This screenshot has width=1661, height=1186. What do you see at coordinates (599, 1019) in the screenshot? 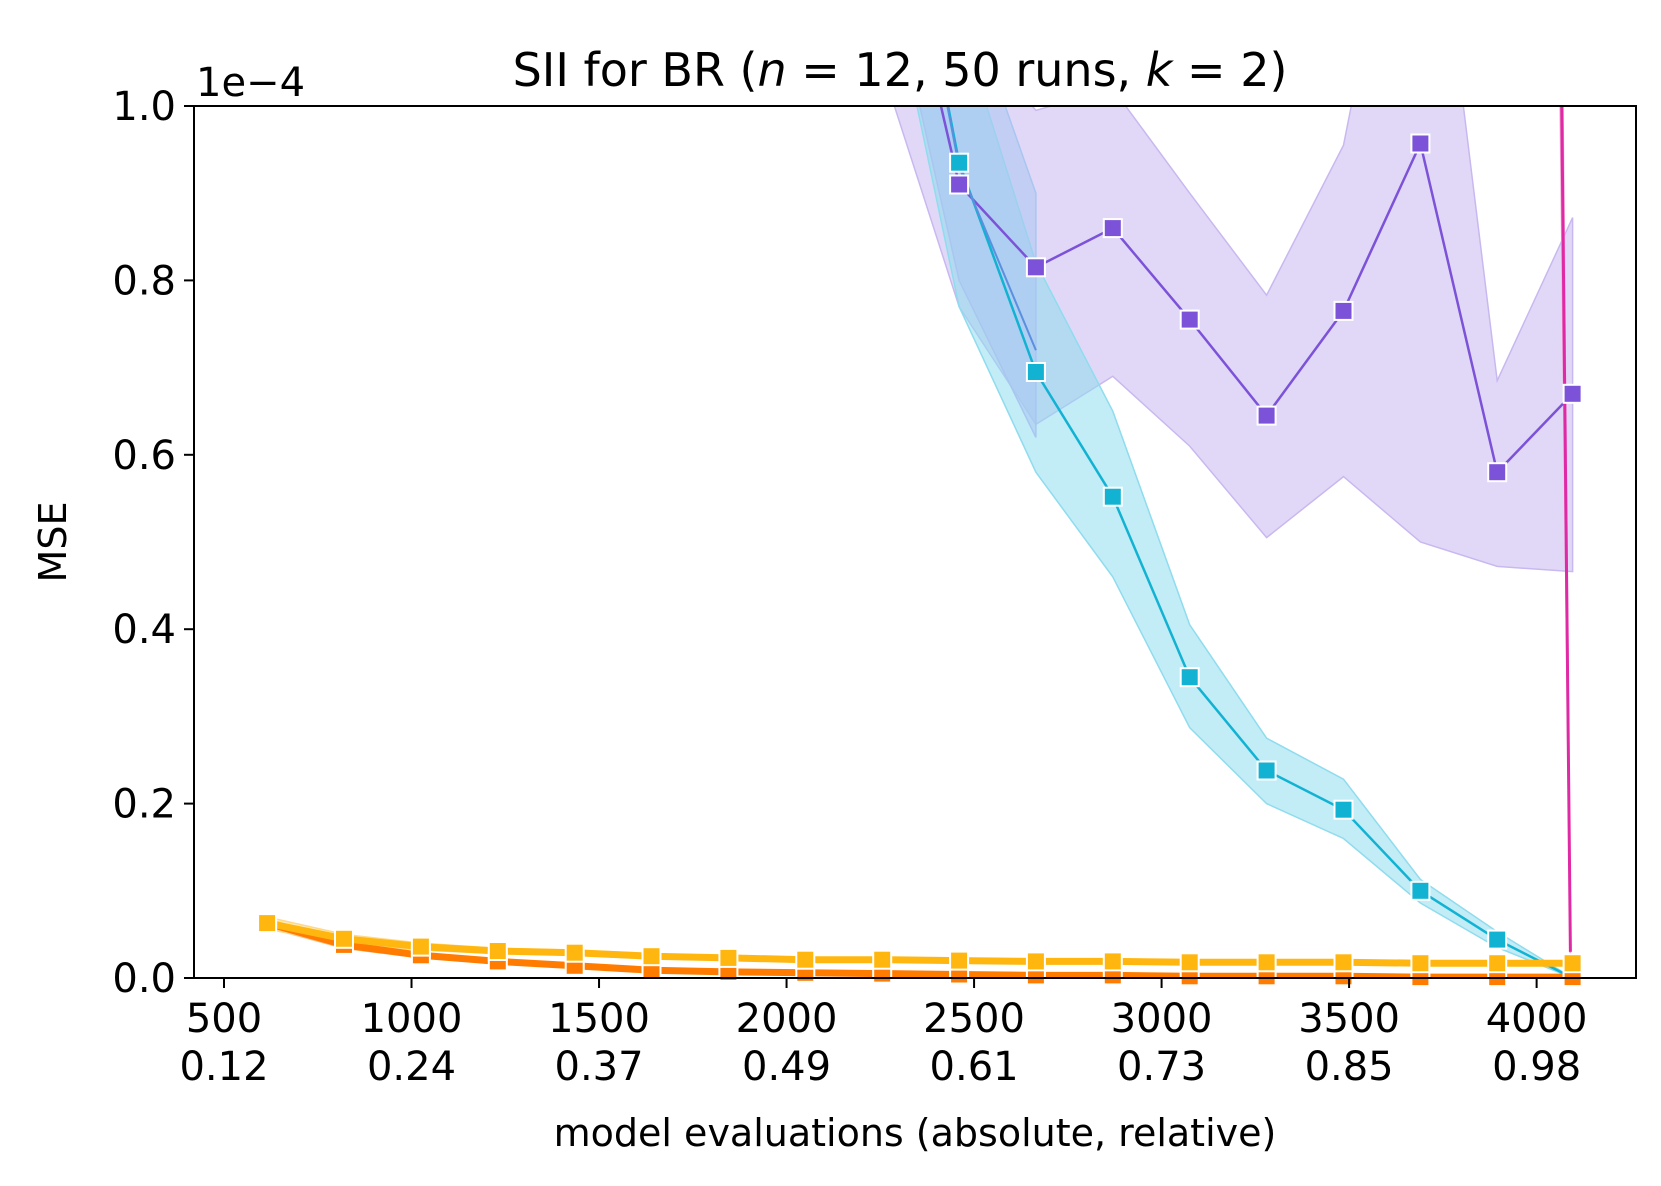
I see `x-tick-label: 1500` at bounding box center [599, 1019].